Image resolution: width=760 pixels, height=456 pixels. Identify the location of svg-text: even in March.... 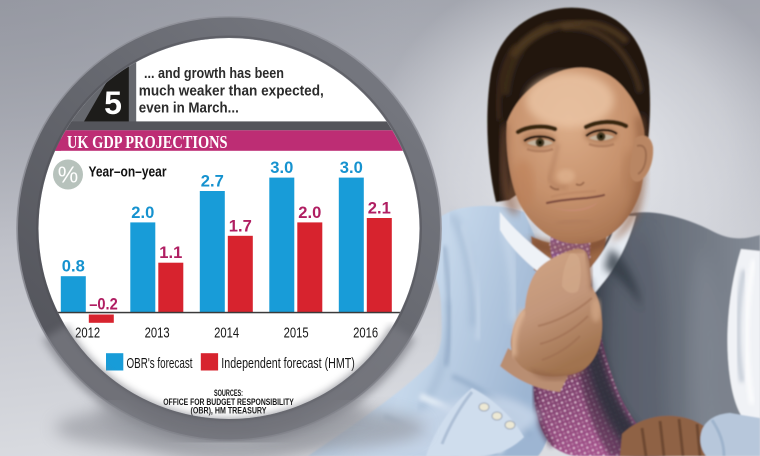
(189, 108).